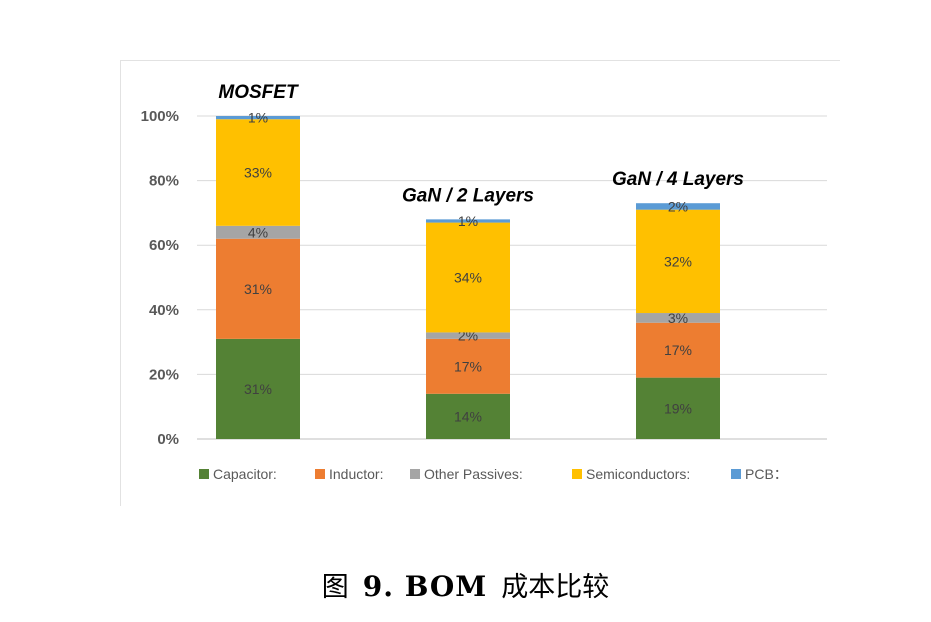 This screenshot has height=622, width=931. Describe the element at coordinates (245, 474) in the screenshot. I see `legend-label: Capacitor:` at that location.